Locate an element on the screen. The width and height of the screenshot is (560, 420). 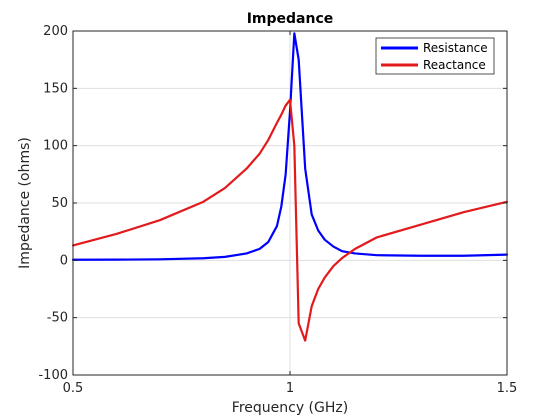
y-tick-label: 200 is located at coordinates (55, 31).